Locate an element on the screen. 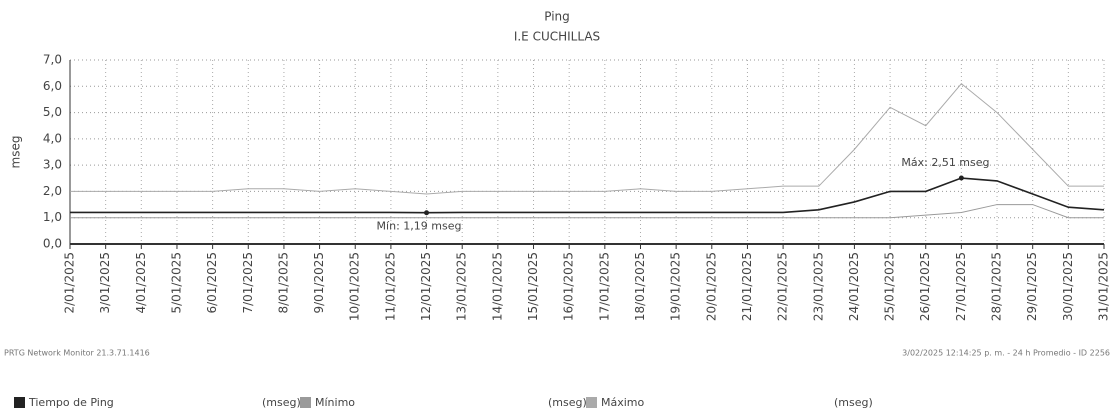  x-tick-label: 8/01/2025 is located at coordinates (283, 283).